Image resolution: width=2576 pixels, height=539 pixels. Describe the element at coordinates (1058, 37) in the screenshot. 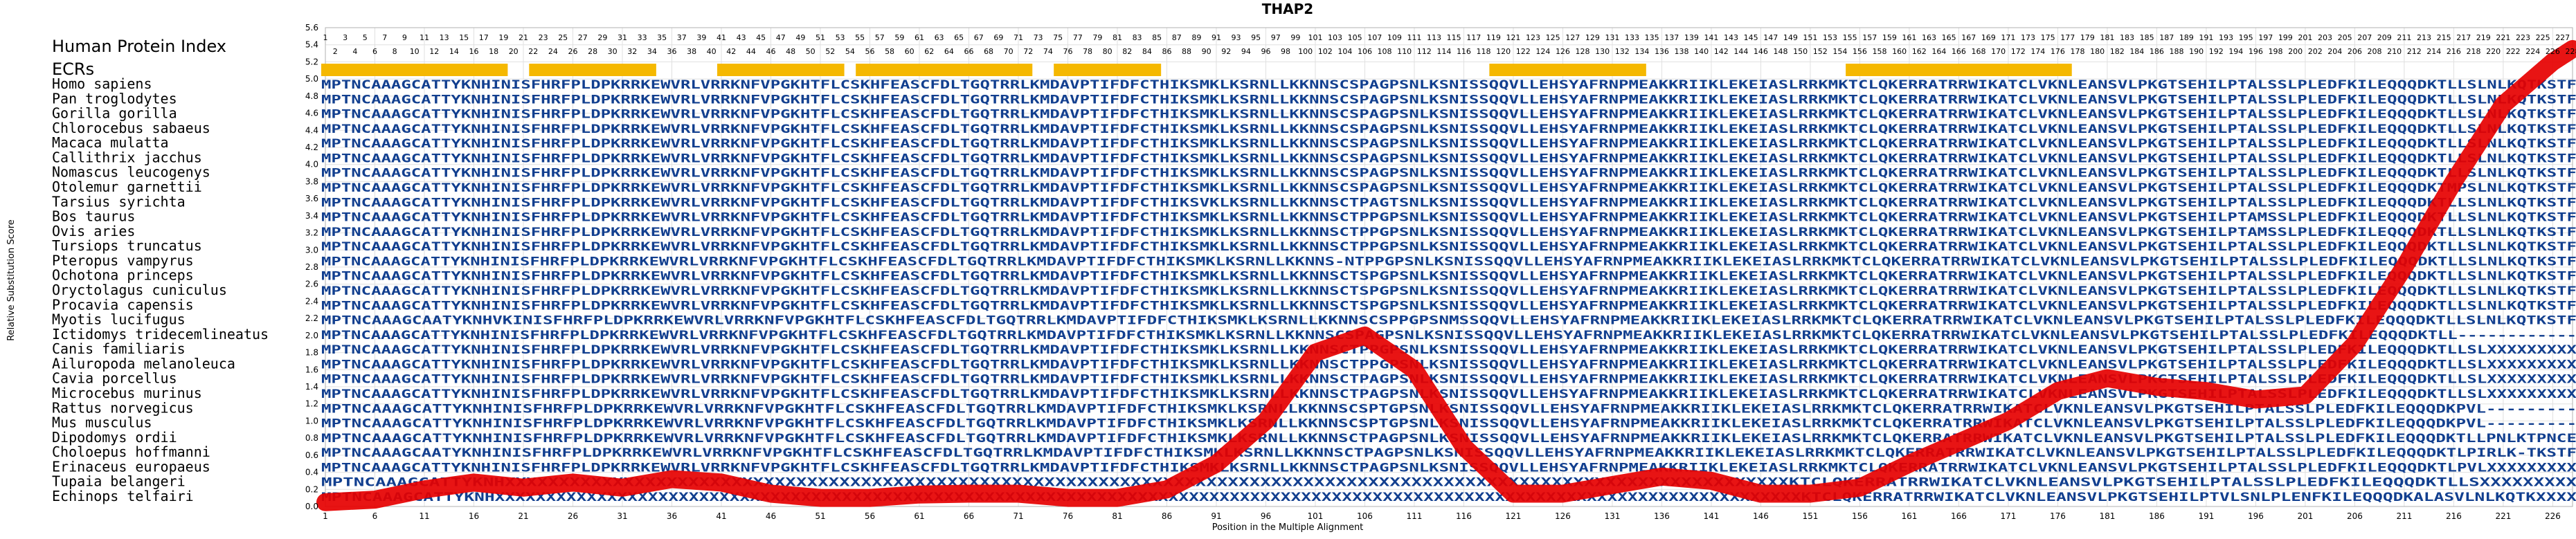

I see `hpi-number: 75` at that location.